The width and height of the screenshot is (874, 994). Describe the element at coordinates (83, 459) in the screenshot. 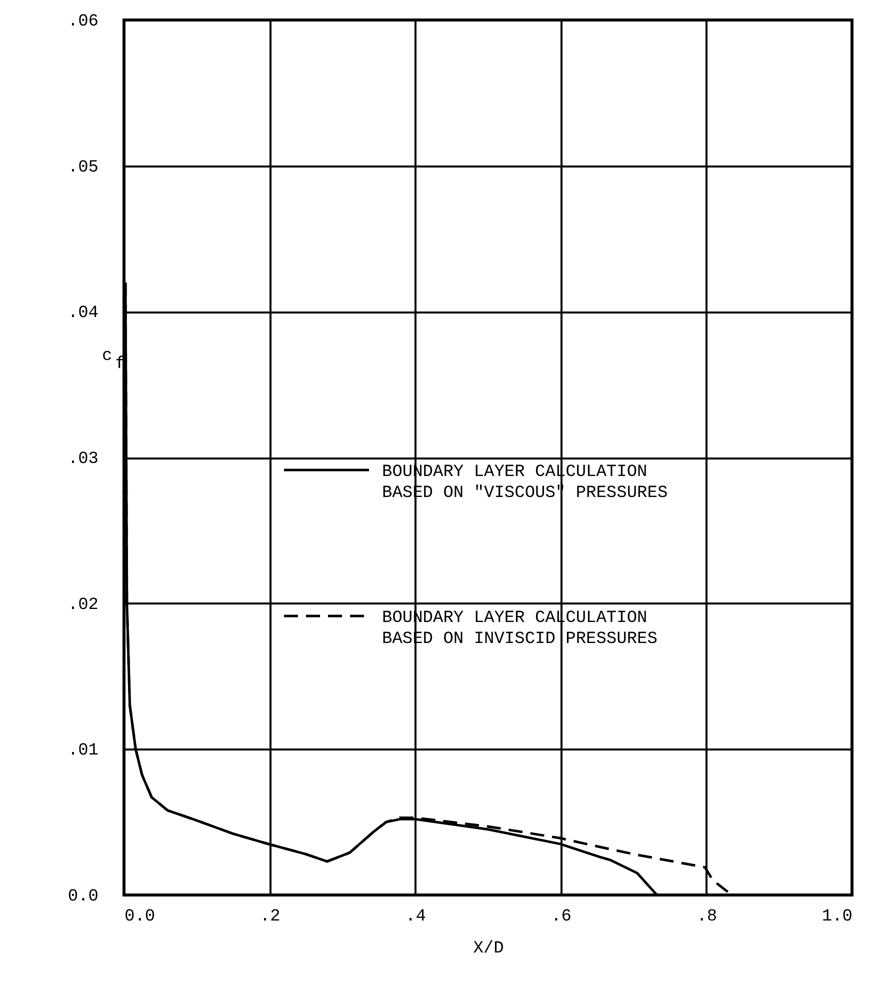

I see `y-tick-label: .03` at that location.